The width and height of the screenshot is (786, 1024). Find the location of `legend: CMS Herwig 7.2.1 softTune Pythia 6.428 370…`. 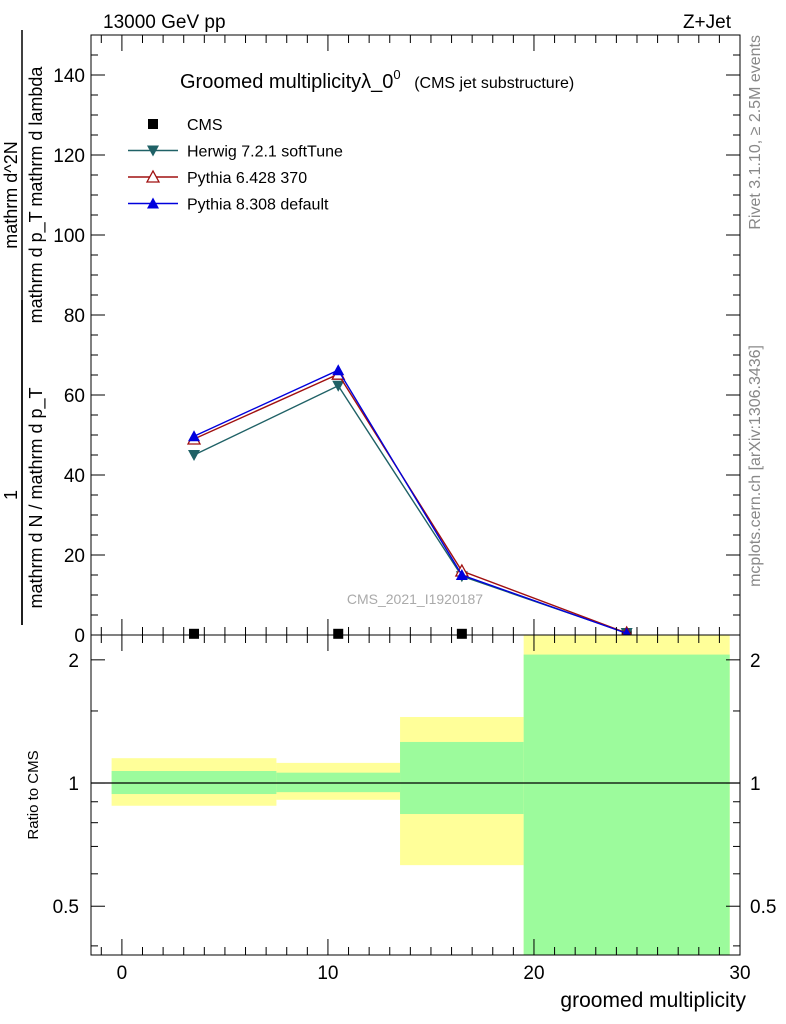

legend: CMS Herwig 7.2.1 softTune Pythia 6.428 370… is located at coordinates (235, 165).